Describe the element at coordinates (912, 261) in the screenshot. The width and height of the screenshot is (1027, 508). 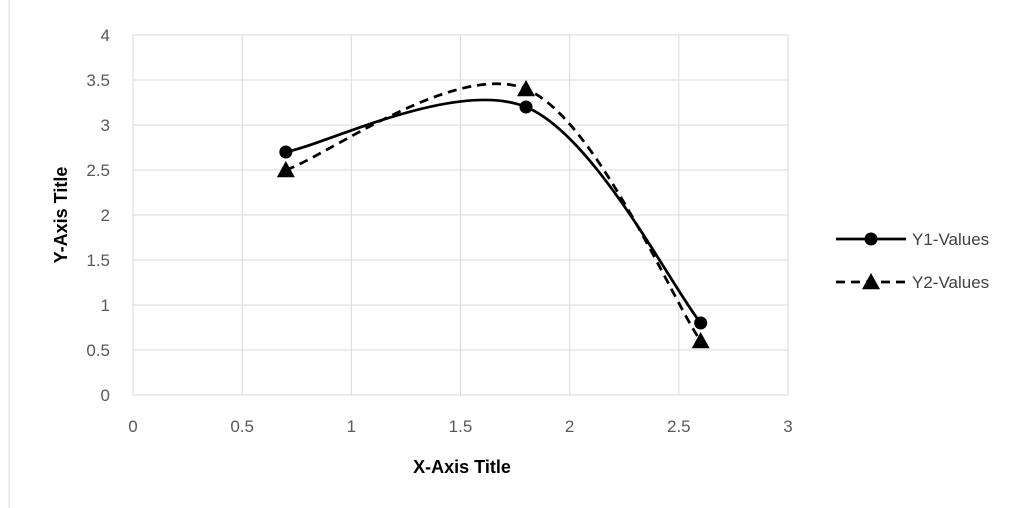
I see `legend: Y1-Values Y2-Values` at that location.